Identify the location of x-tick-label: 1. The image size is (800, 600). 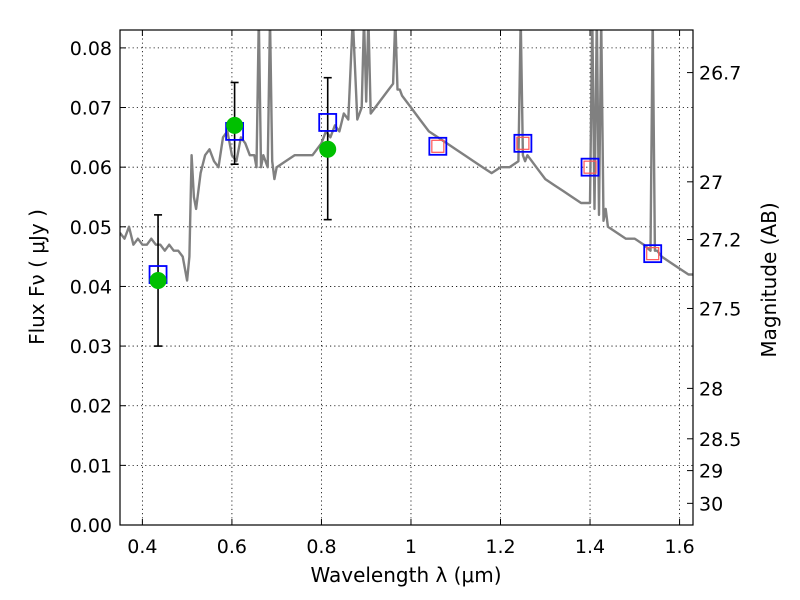
(411, 547).